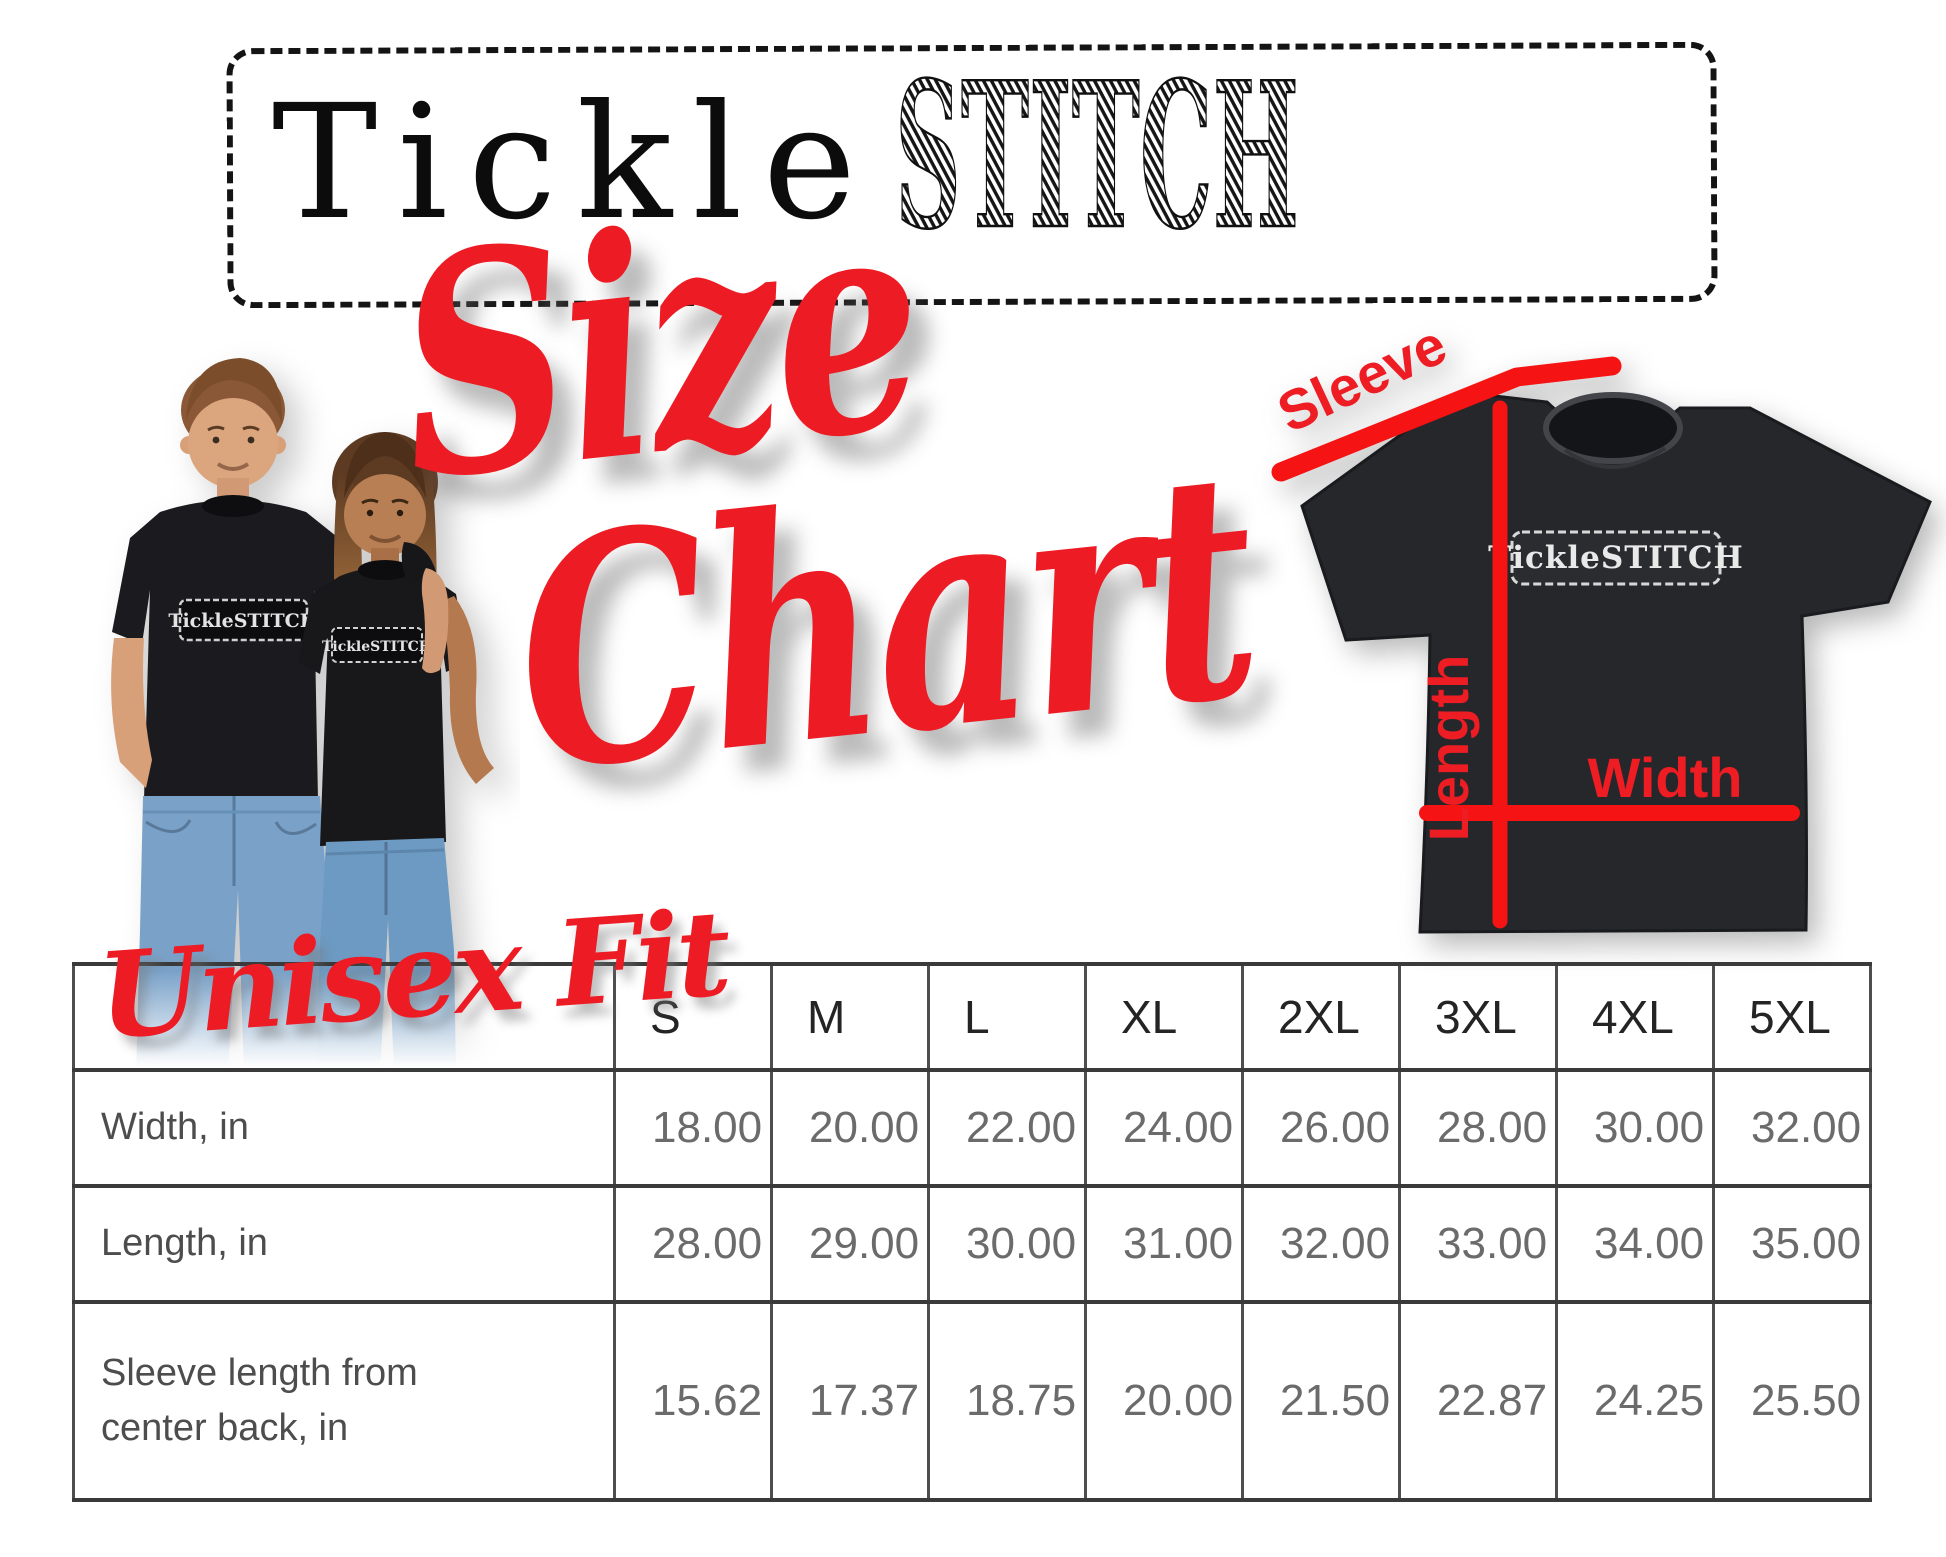 Image resolution: width=1946 pixels, height=1557 pixels. Describe the element at coordinates (1007, 1401) in the screenshot. I see `table-cell: 18.75` at that location.